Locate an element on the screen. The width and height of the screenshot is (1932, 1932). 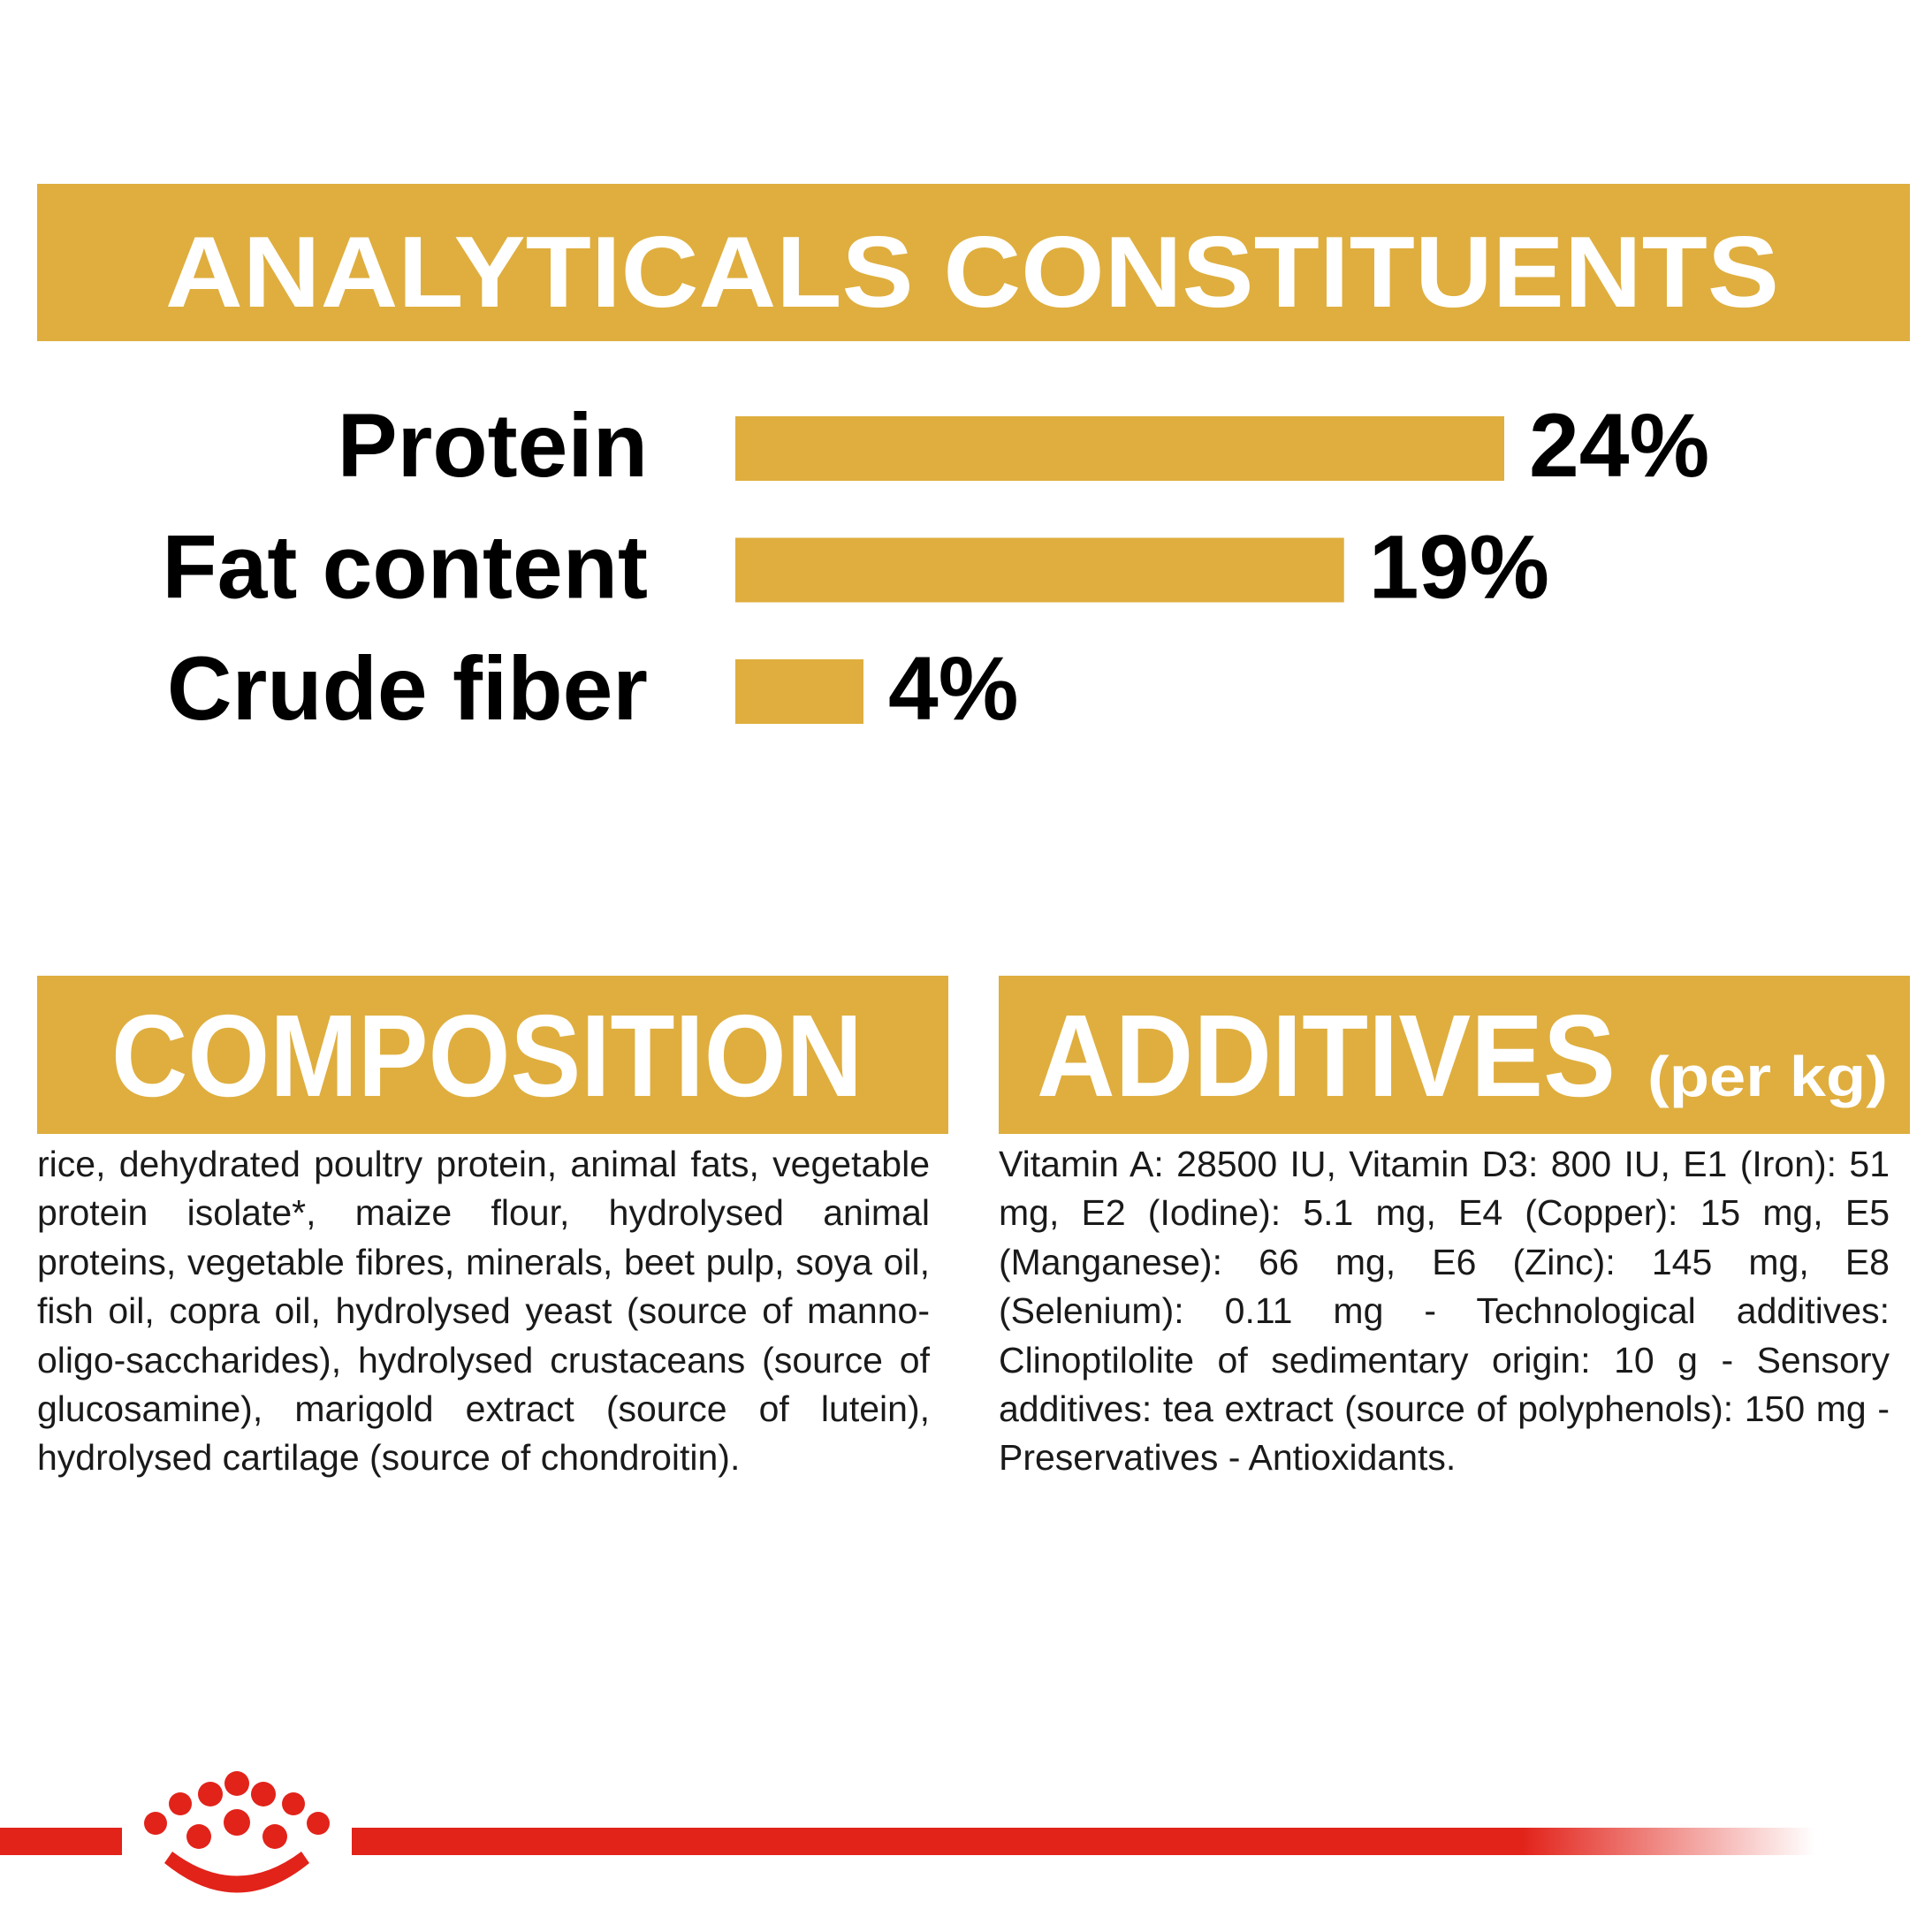
category-label: Protein is located at coordinates (493, 445).